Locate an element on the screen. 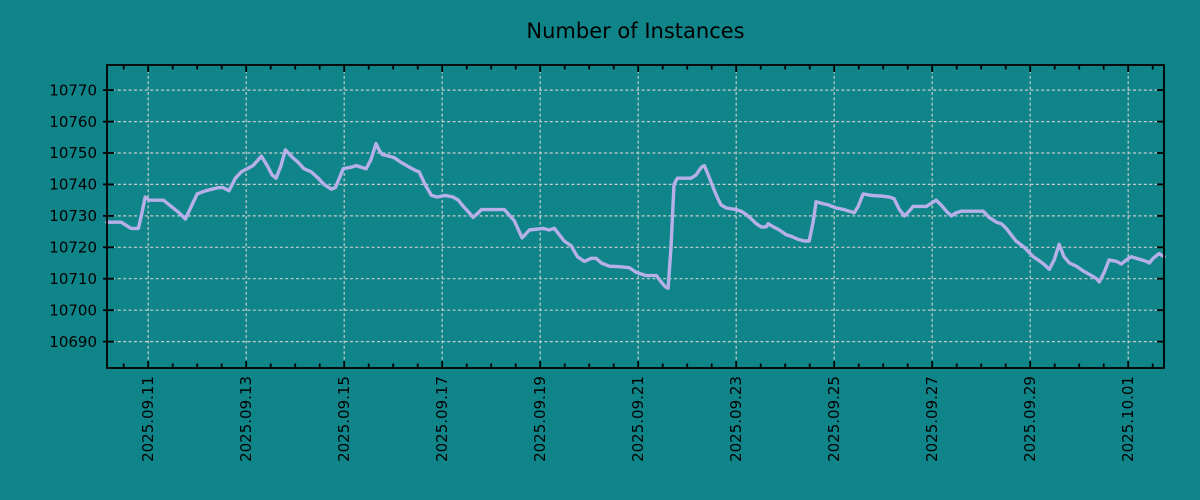  x-tick-label: 2025.09.17 is located at coordinates (442, 419).